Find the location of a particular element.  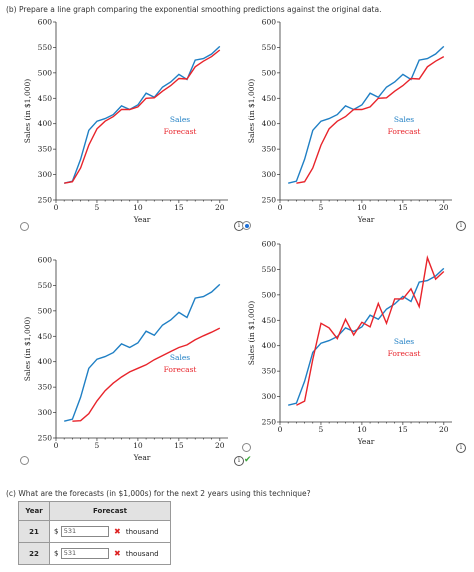

year-cell: 22 is located at coordinates (34, 553).